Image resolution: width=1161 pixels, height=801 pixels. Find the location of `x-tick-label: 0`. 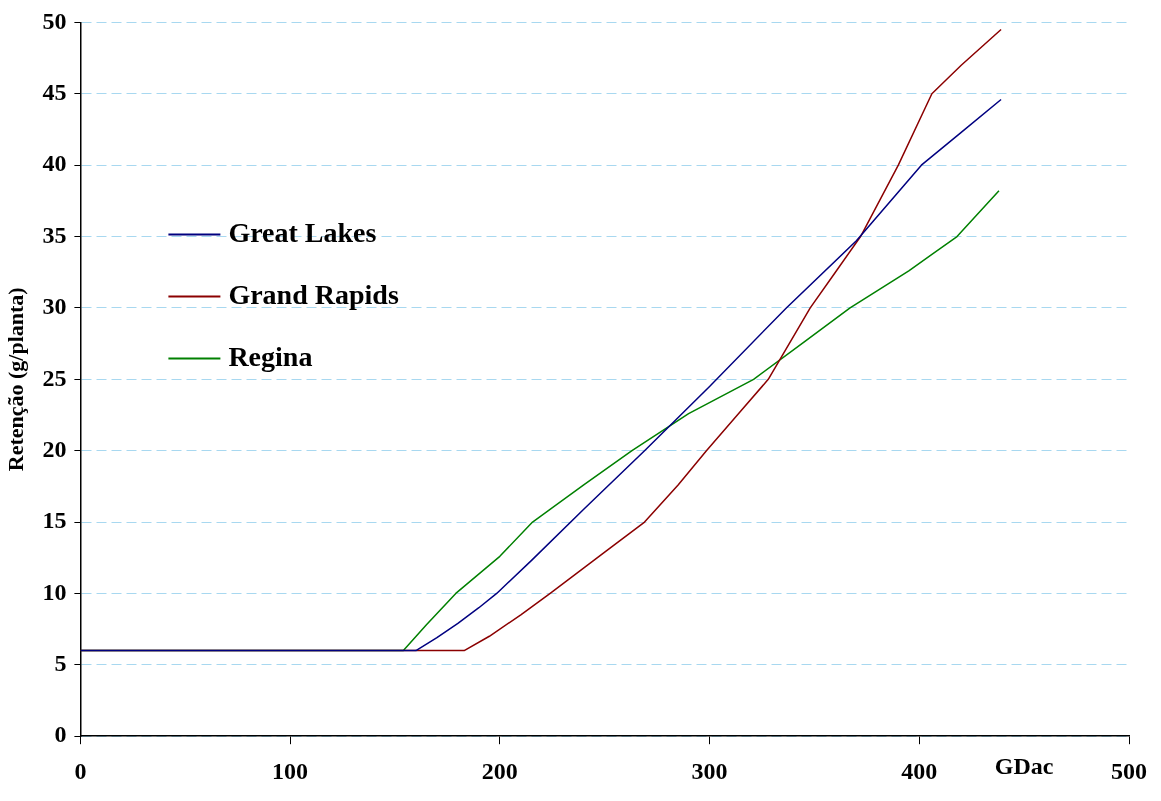

x-tick-label: 0 is located at coordinates (80, 770).